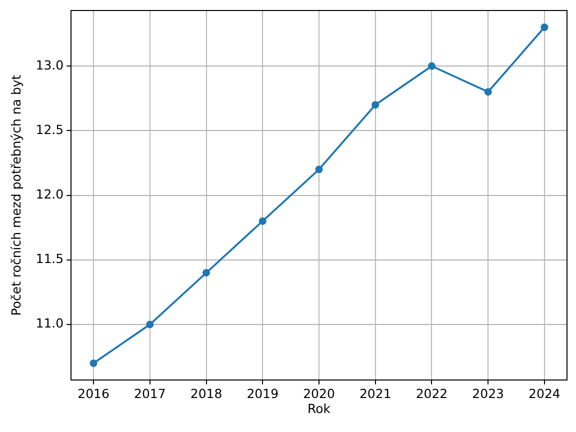 The height and width of the screenshot is (432, 576). Describe the element at coordinates (16, 195) in the screenshot. I see `y-axis-title: Počet ročních mezd potřebných na byt` at that location.